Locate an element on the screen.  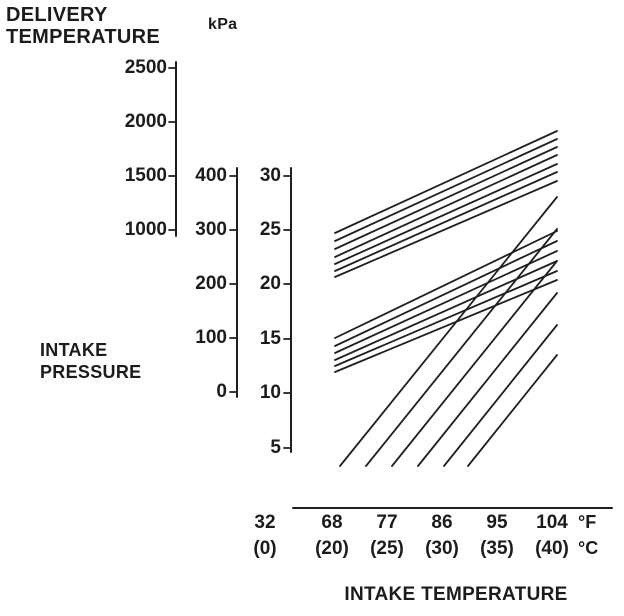
x-tick-label-f: 86 is located at coordinates (442, 522).